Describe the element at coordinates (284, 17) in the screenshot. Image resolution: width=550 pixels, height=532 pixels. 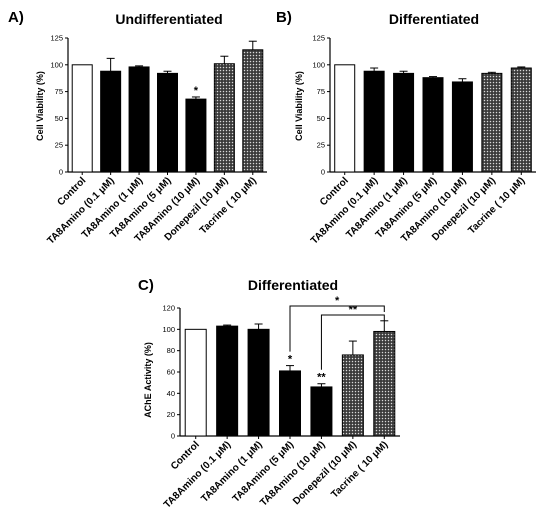
I see `panel-b-letter: B)` at that location.